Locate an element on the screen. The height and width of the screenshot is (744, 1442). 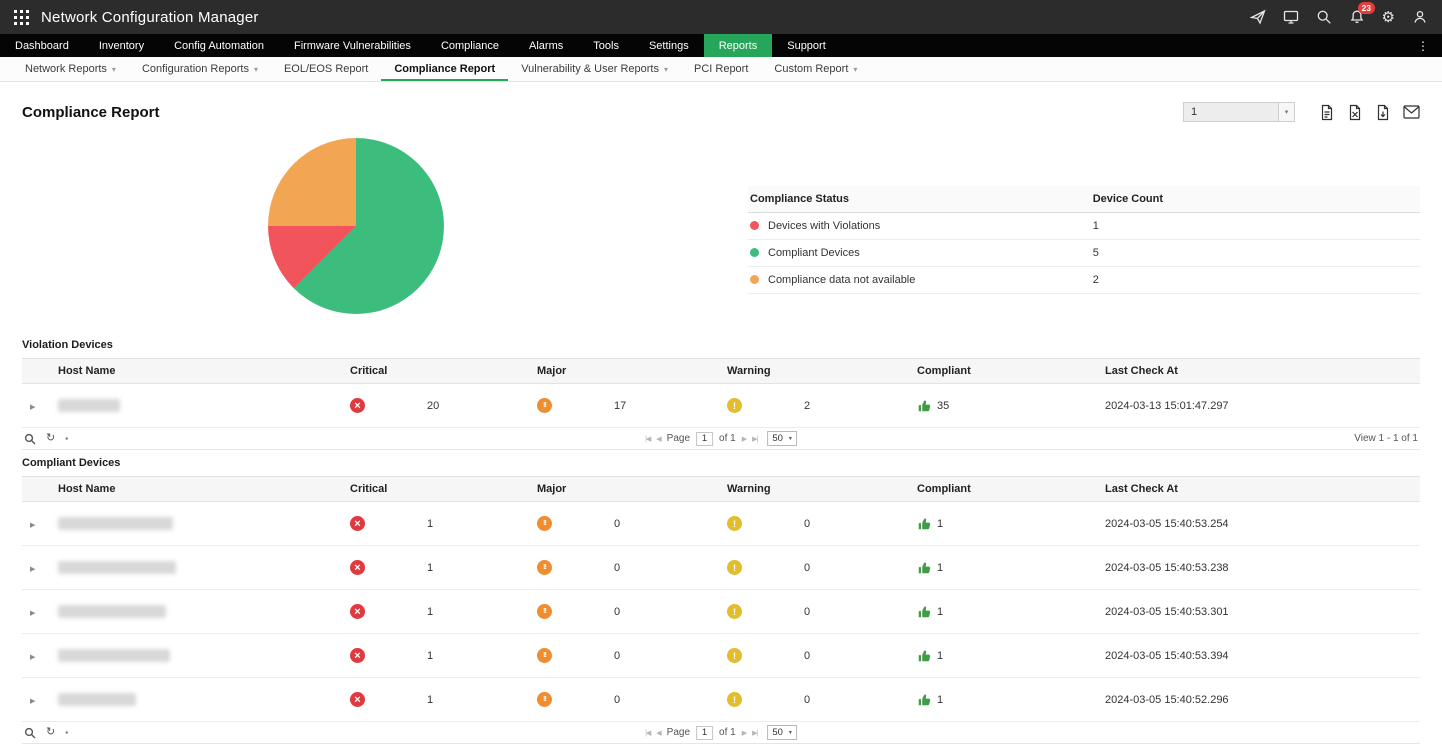
nav-item-alarms: Alarms is located at coordinates (546, 45).